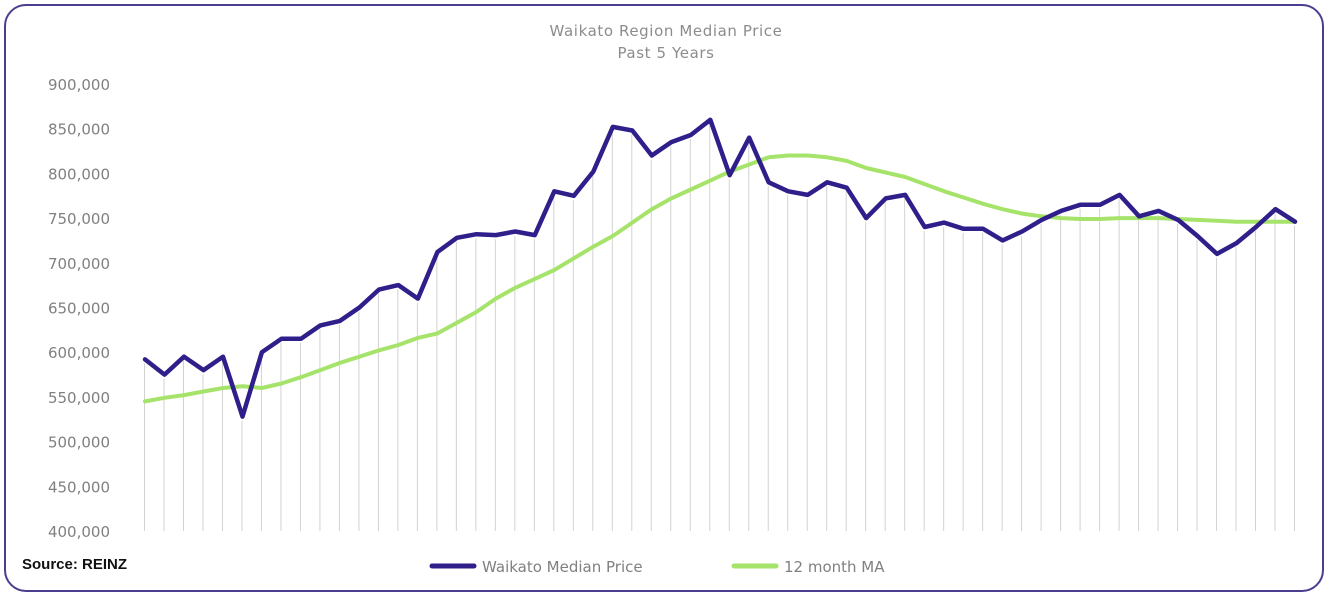  I want to click on y-tick-label: 450,000, so click(79, 487).